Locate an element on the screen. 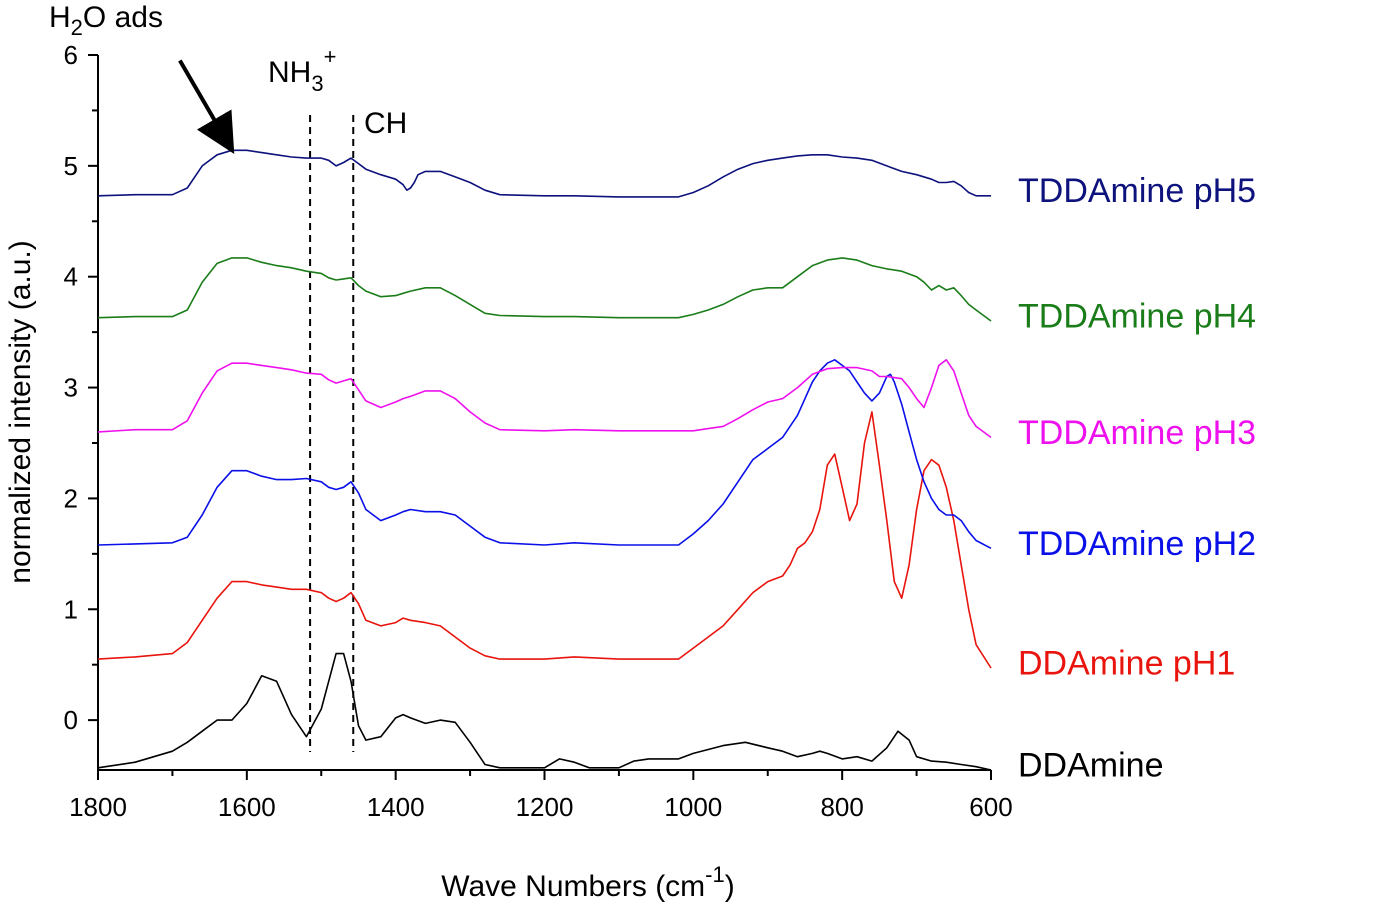  series-label: TDDAmine pH2 is located at coordinates (1137, 544).